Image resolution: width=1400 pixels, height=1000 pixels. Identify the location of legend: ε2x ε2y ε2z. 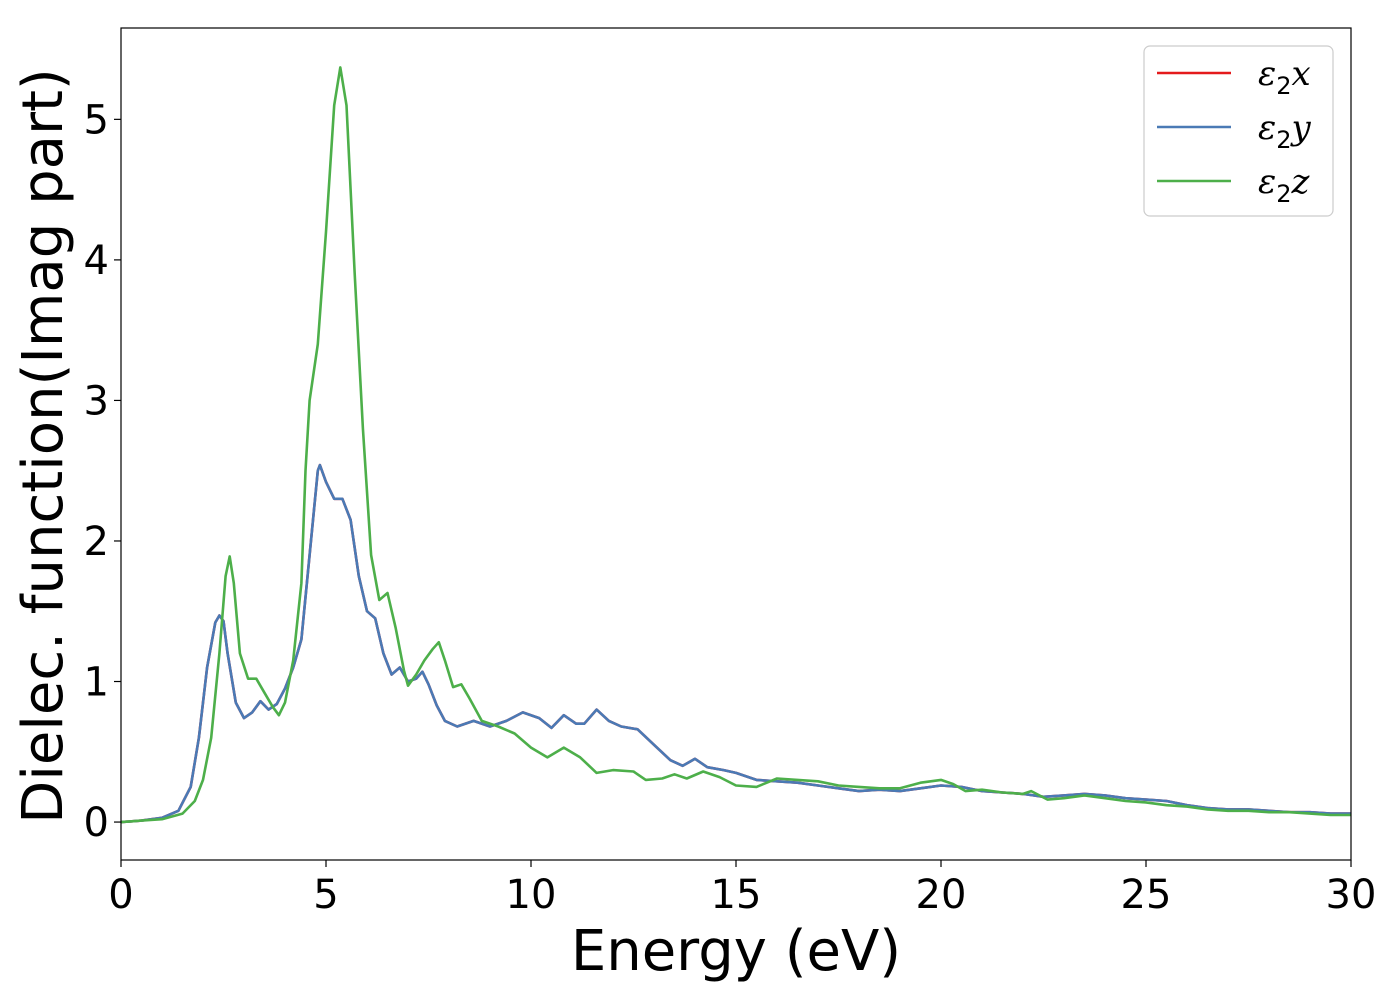
(1238, 131).